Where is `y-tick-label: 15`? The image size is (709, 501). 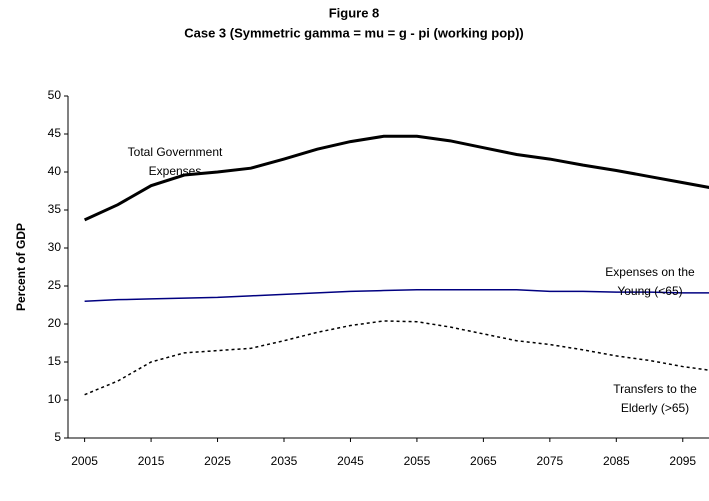
y-tick-label: 15 is located at coordinates (55, 361).